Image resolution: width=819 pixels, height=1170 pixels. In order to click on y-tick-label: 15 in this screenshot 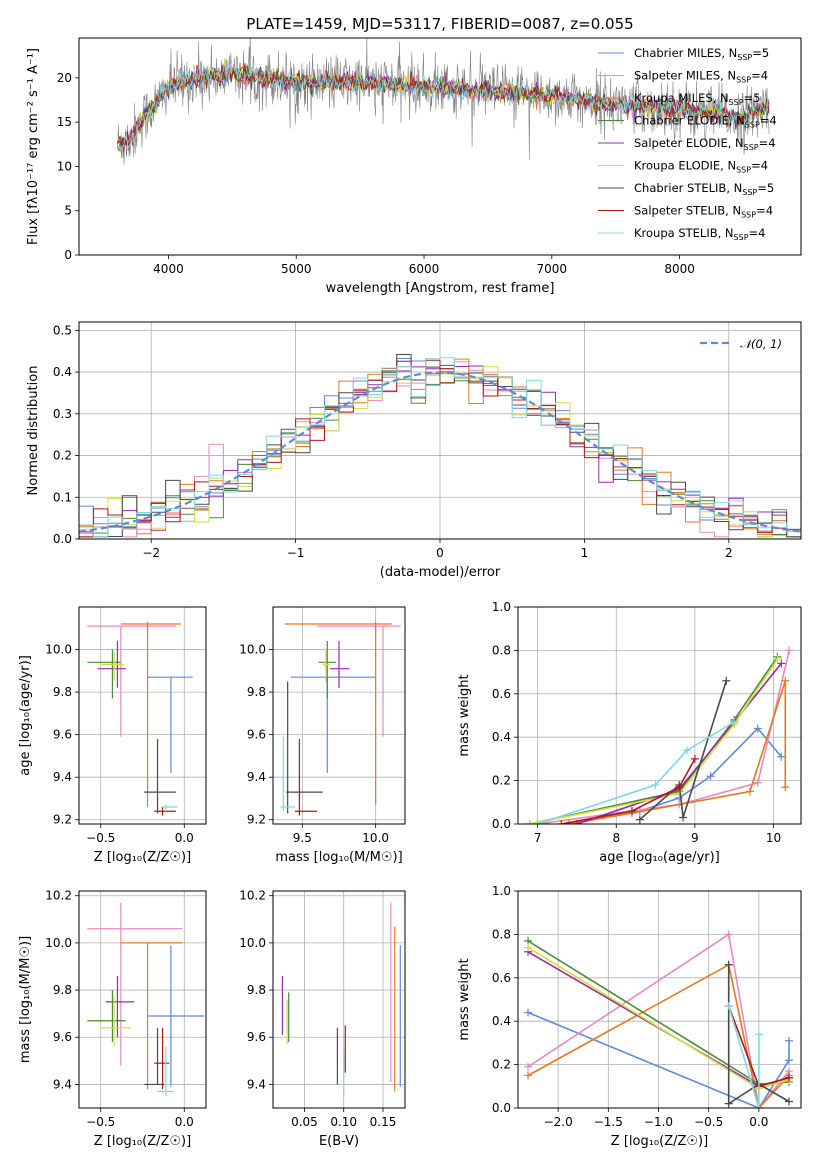, I will do `click(64, 122)`.